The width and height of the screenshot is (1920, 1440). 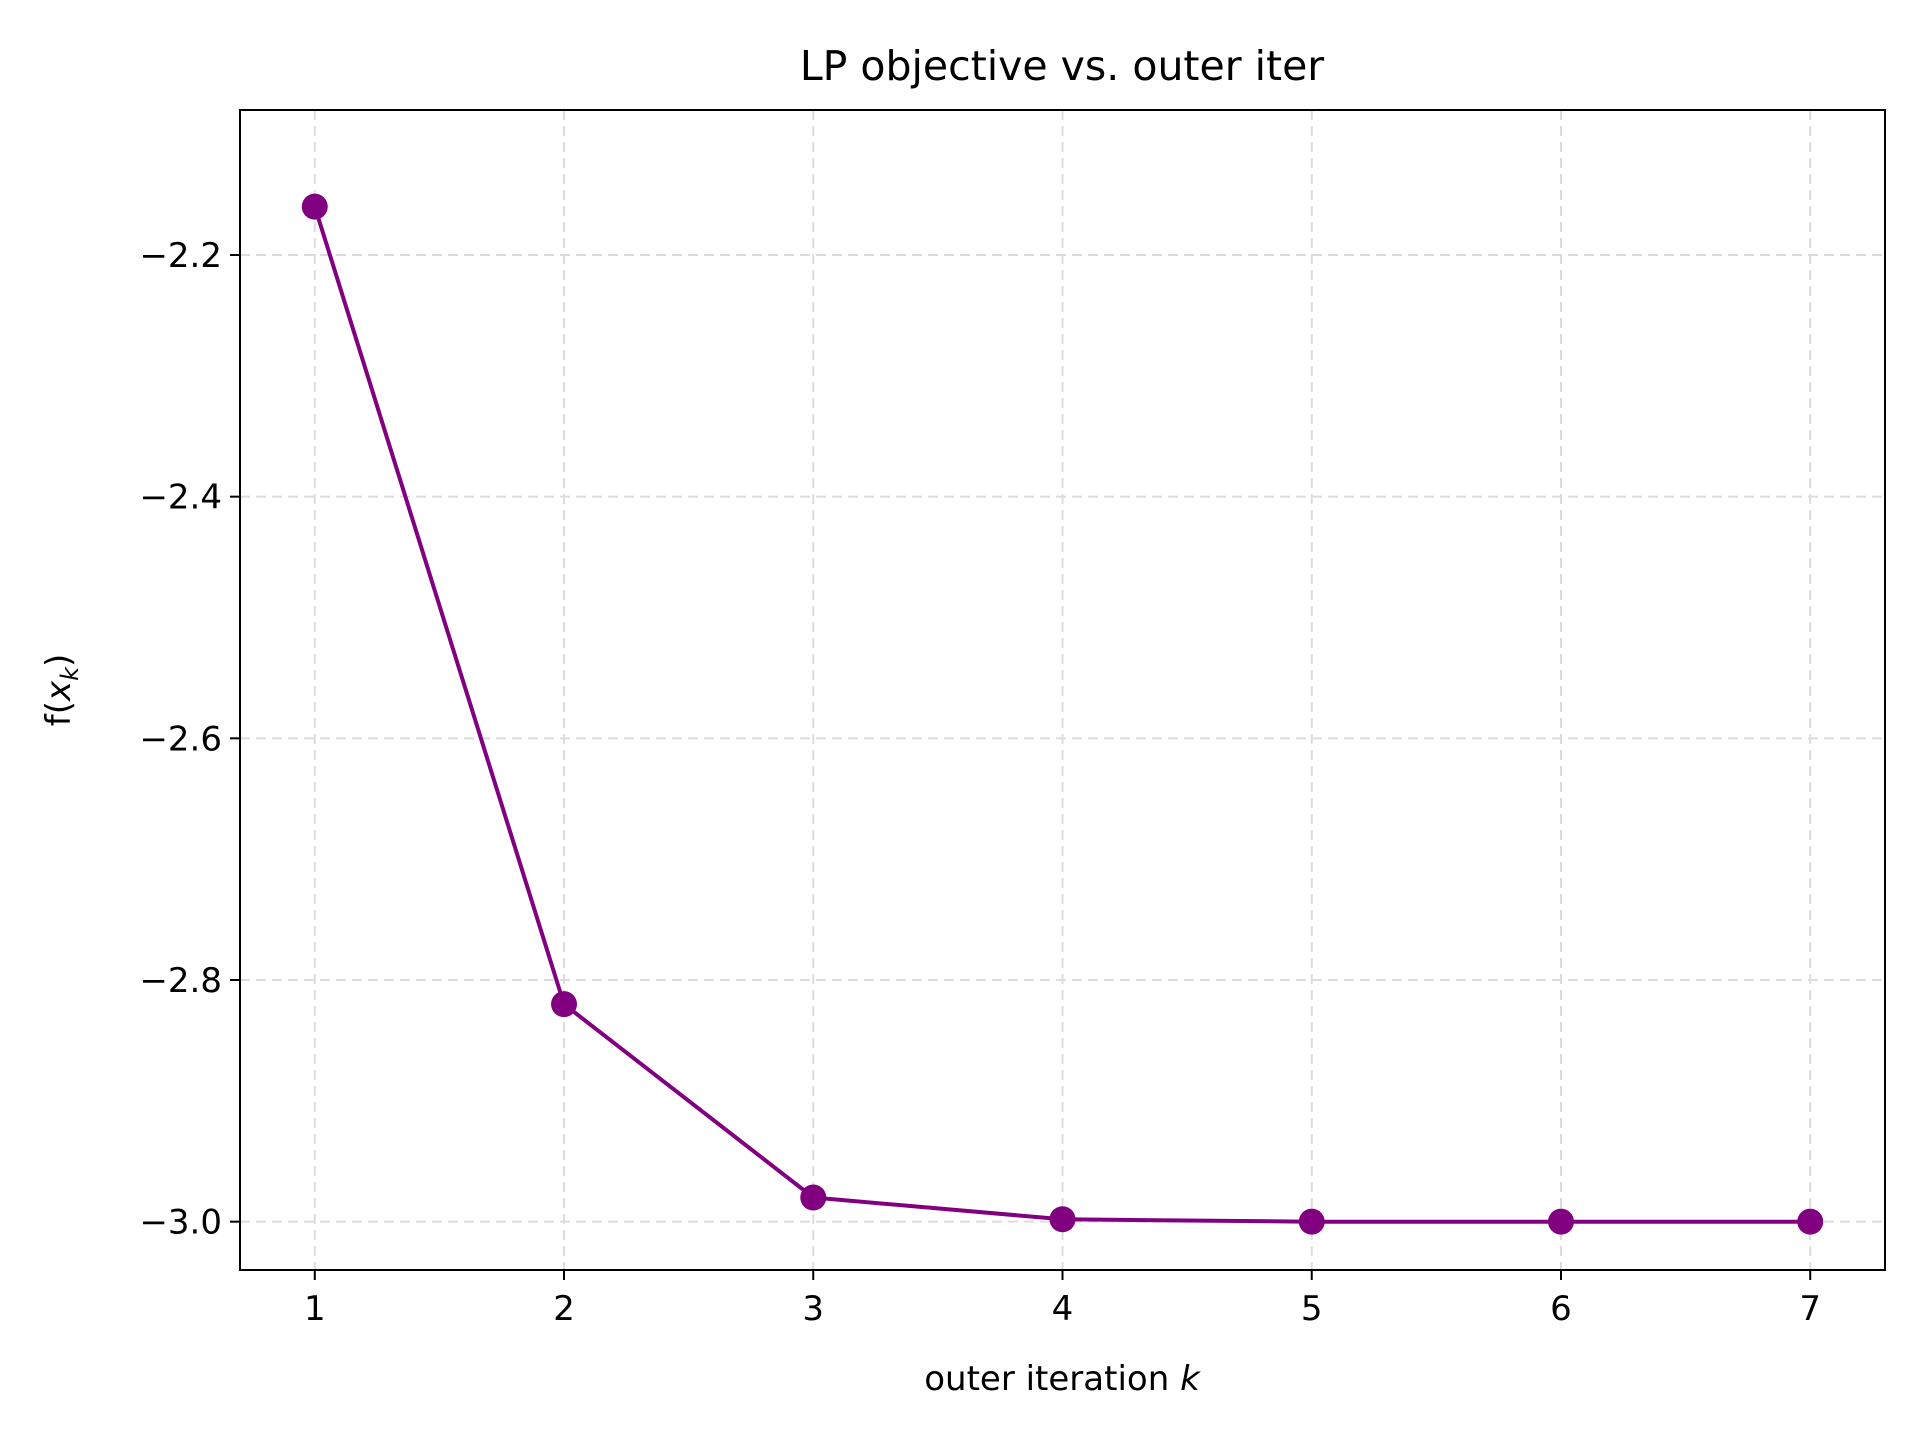 I want to click on x-tick-label: 6, so click(x=1561, y=1309).